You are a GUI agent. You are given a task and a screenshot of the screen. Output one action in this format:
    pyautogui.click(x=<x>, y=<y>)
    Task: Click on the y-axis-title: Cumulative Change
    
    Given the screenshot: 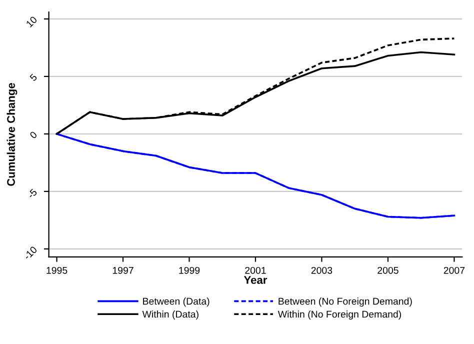 What is the action you would take?
    pyautogui.click(x=12, y=134)
    